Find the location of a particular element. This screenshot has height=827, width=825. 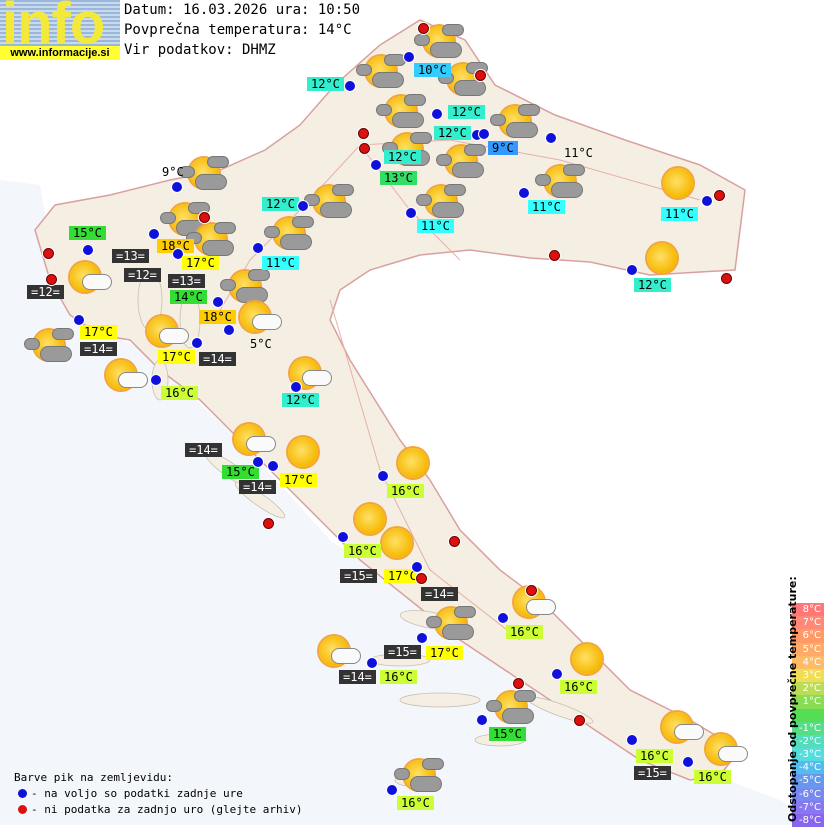

station-temperature: 10°C is located at coordinates (432, 70).